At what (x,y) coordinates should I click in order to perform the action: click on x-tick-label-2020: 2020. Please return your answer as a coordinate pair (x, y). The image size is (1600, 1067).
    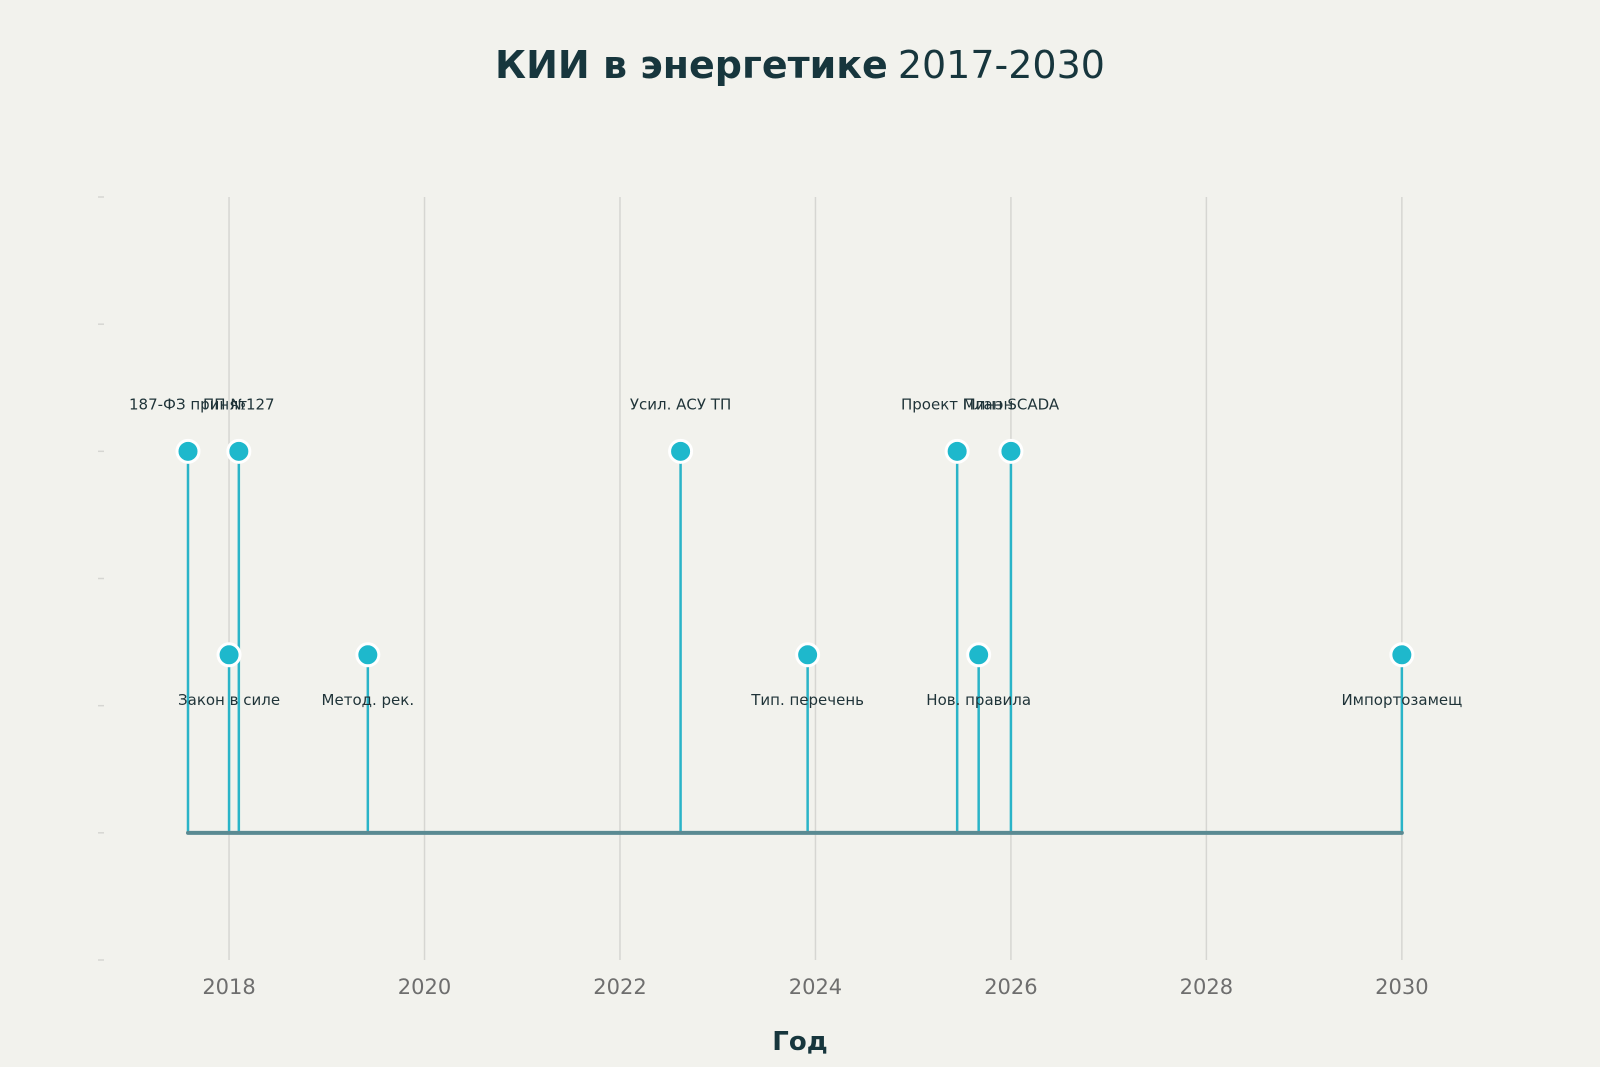
    Looking at the image, I should click on (424, 987).